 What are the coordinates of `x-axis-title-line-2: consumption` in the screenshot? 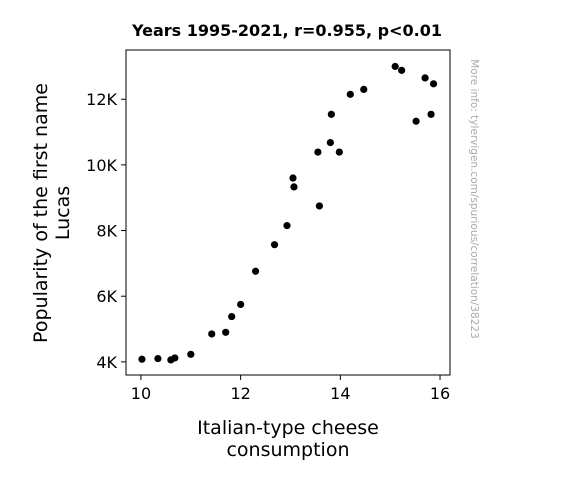 It's located at (287, 450).